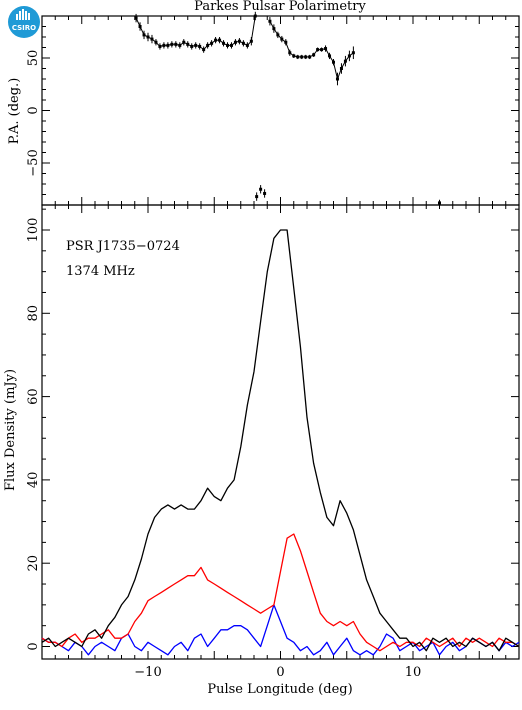 The height and width of the screenshot is (710, 522). I want to click on top-y-tick-label: 50, so click(33, 58).